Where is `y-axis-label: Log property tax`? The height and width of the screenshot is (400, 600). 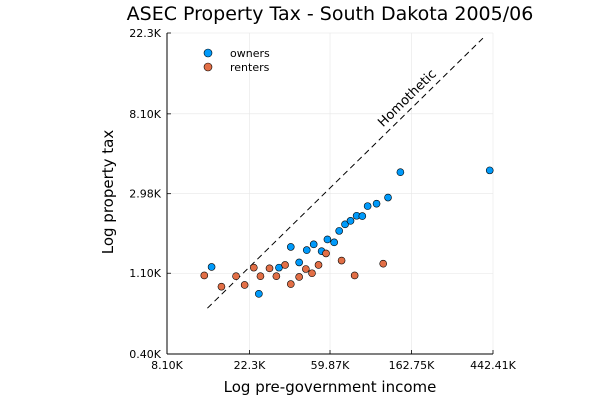
y-axis-label: Log property tax is located at coordinates (108, 192).